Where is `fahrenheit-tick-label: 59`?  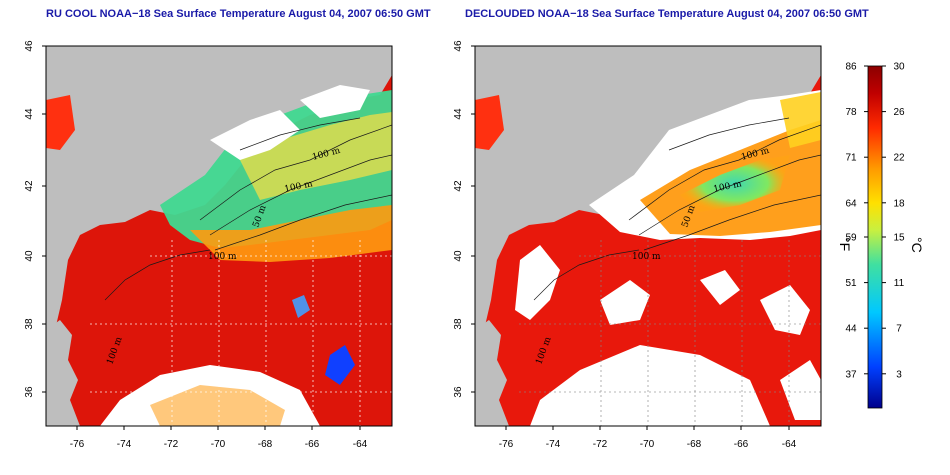
fahrenheit-tick-label: 59 is located at coordinates (851, 238).